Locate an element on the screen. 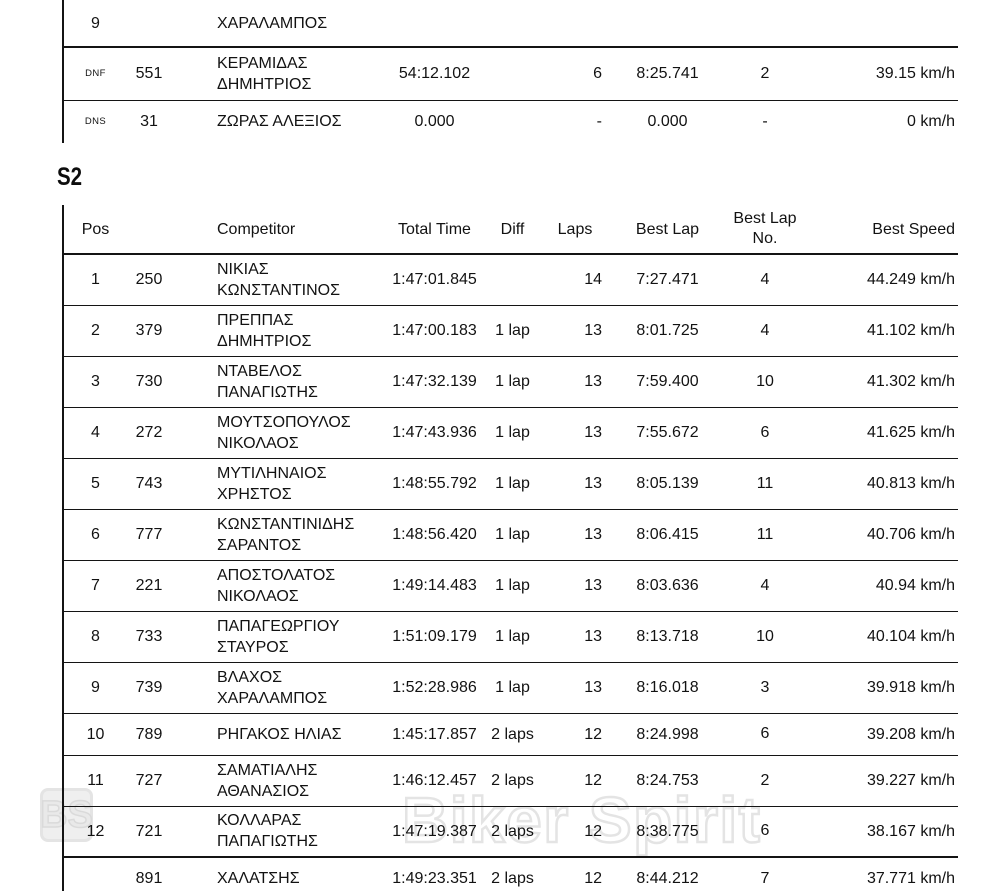 This screenshot has height=891, width=1000. competitor-number-cell: 31 is located at coordinates (149, 122).